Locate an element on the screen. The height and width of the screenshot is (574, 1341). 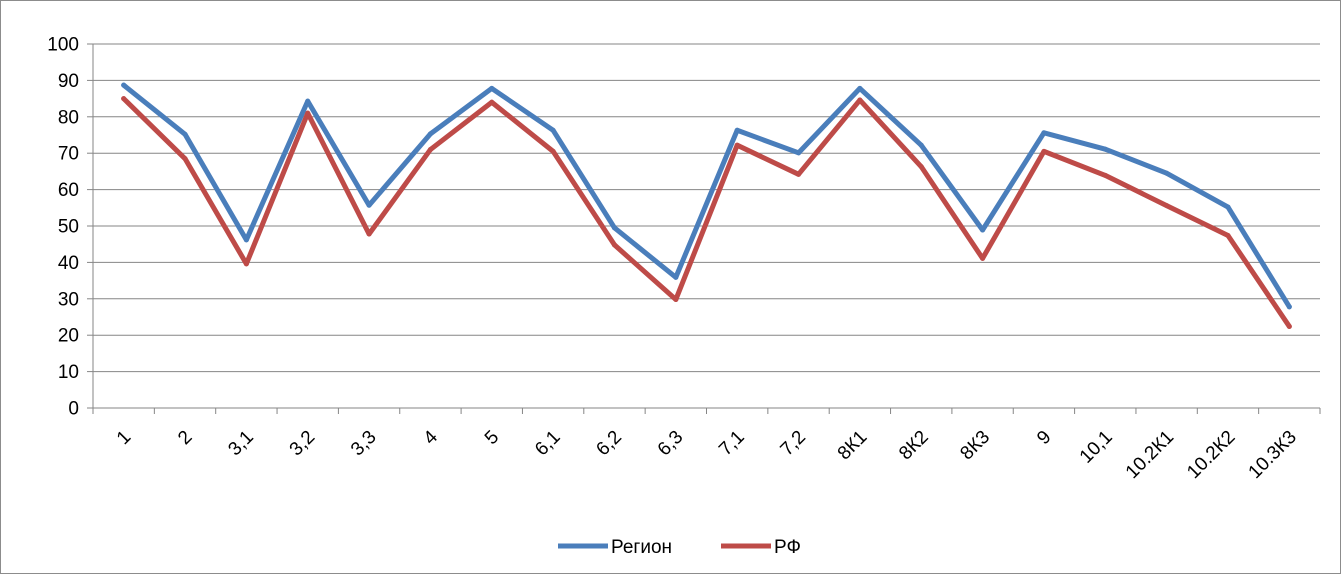
y-tick-label: 40 is located at coordinates (68, 263).